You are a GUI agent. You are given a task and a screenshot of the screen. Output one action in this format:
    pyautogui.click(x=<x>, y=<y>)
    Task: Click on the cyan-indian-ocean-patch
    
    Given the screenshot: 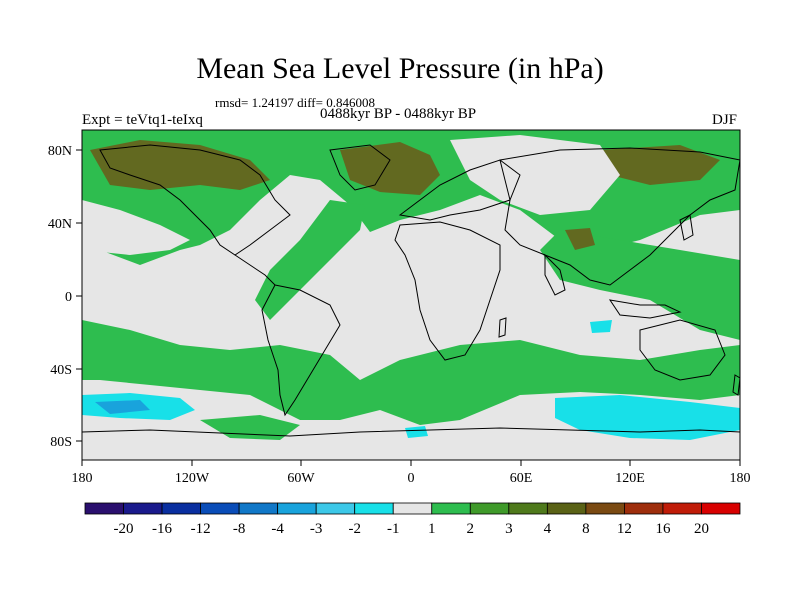 What is the action you would take?
    pyautogui.click(x=601, y=326)
    